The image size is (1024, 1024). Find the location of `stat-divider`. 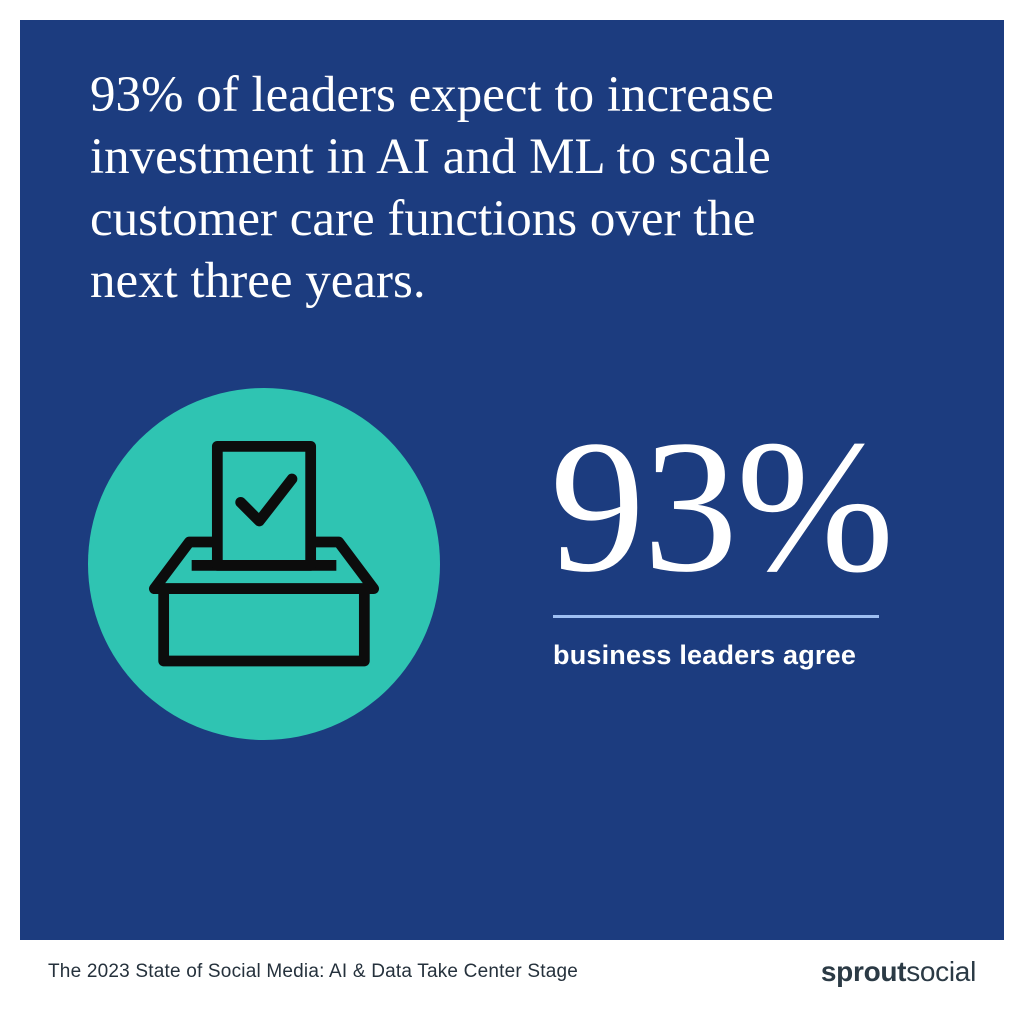

stat-divider is located at coordinates (716, 616).